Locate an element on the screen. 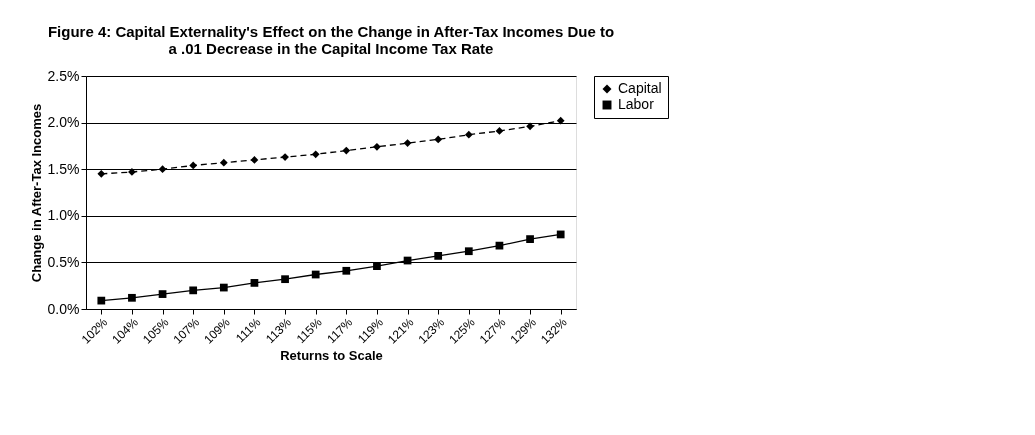  x-axis-title: Returns to Scale is located at coordinates (331, 355).